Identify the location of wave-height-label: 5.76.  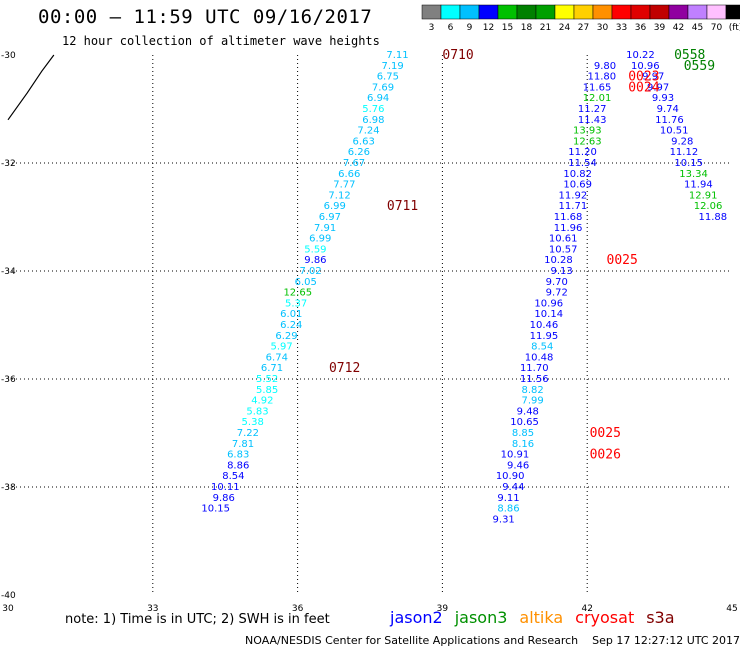
(373, 109).